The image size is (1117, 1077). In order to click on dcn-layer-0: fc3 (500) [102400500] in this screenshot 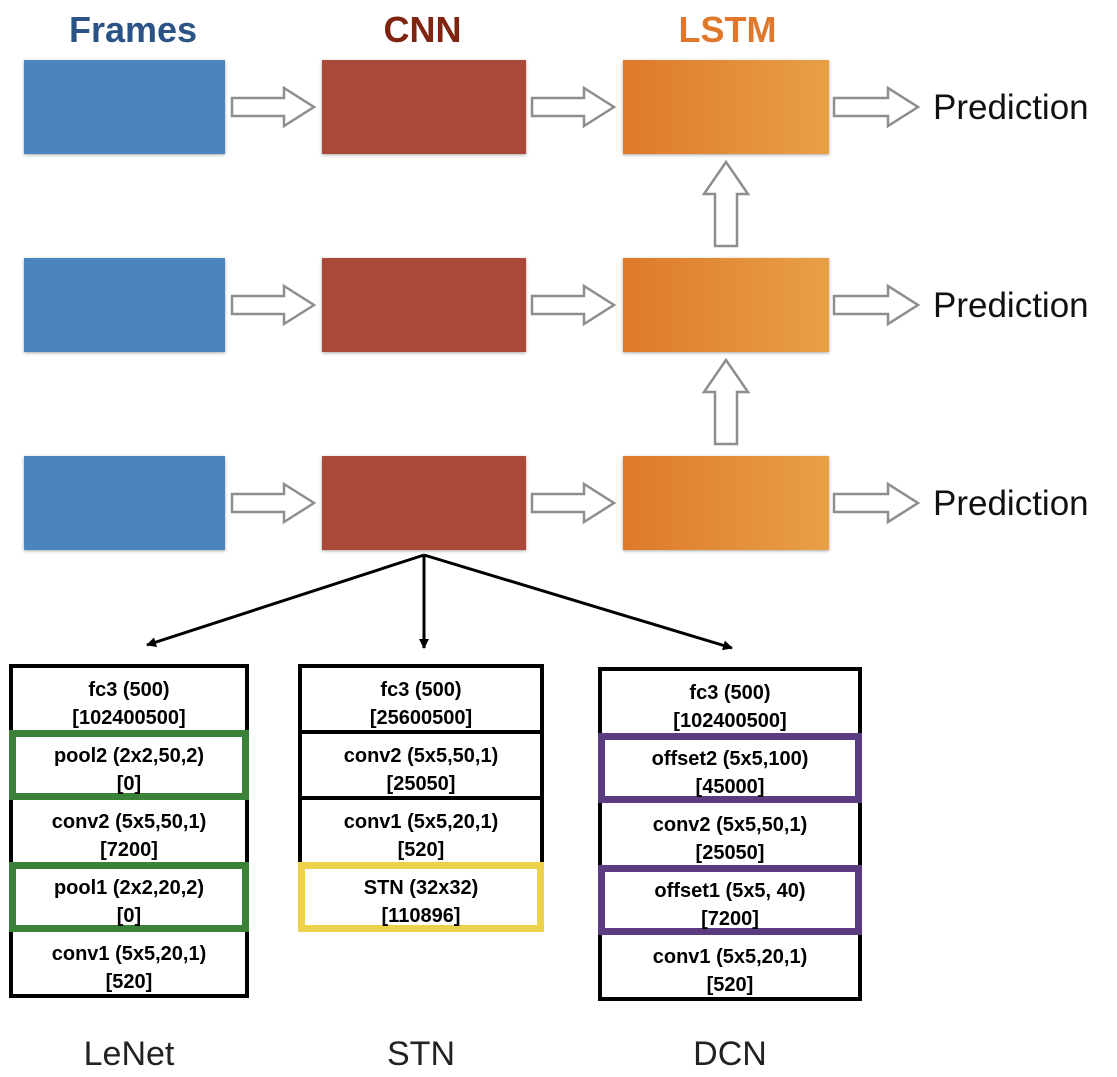, I will do `click(730, 702)`.